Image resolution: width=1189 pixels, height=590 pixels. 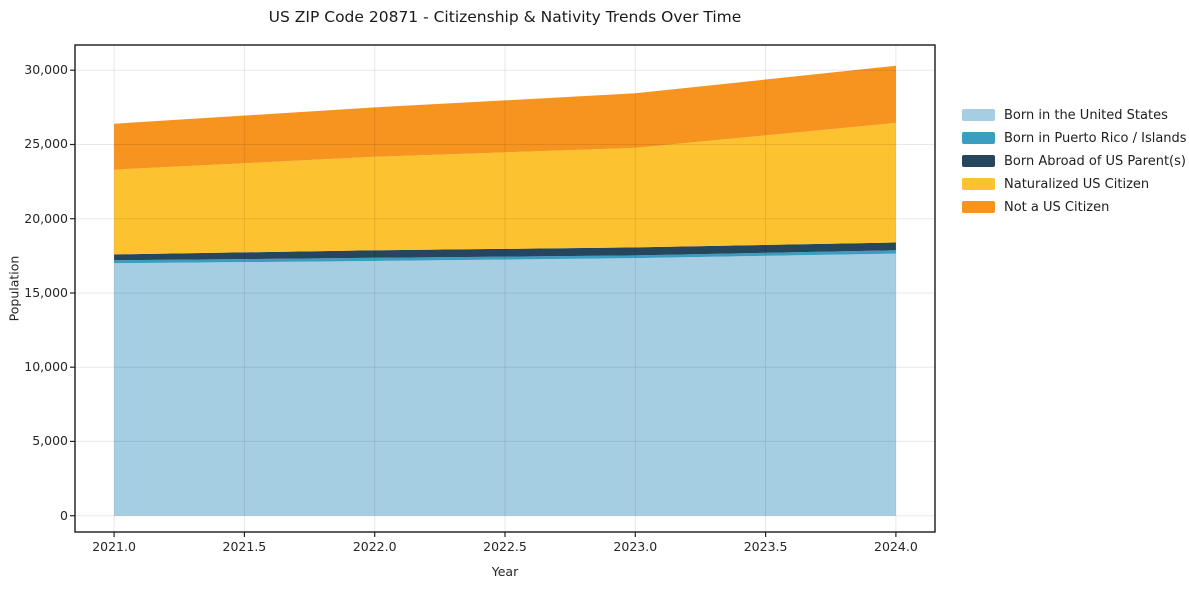 I want to click on xtick-label: 2024.0, so click(x=896, y=546).